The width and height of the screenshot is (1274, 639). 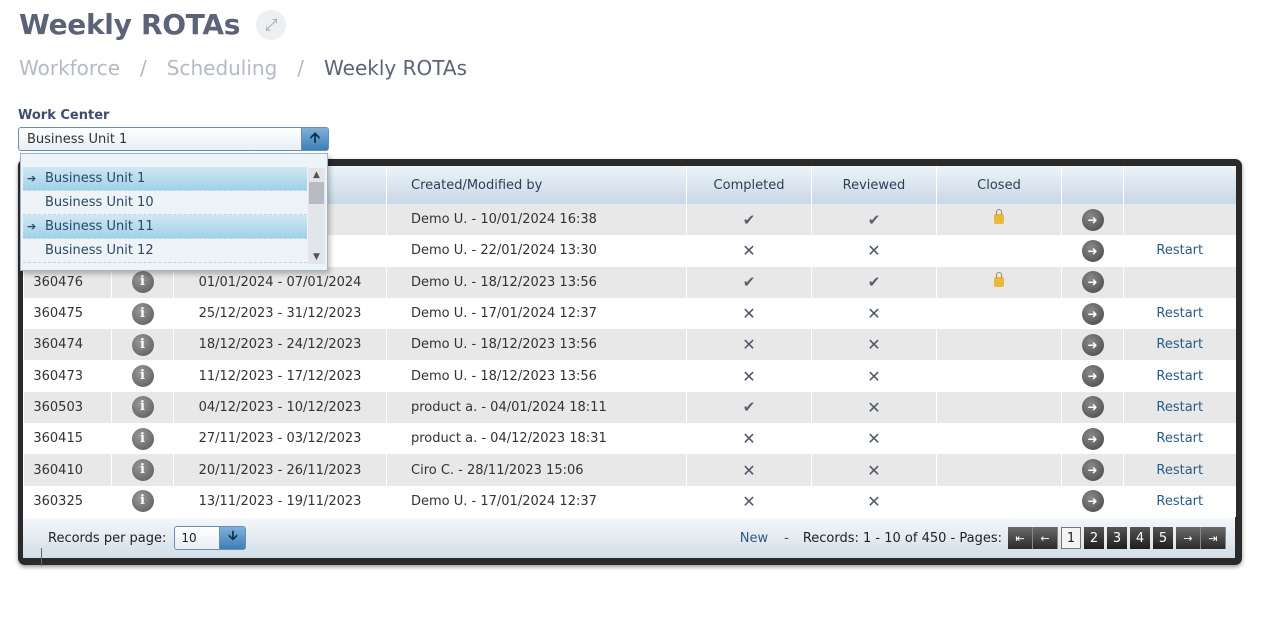 What do you see at coordinates (67, 282) in the screenshot?
I see `cell-id: 360476` at bounding box center [67, 282].